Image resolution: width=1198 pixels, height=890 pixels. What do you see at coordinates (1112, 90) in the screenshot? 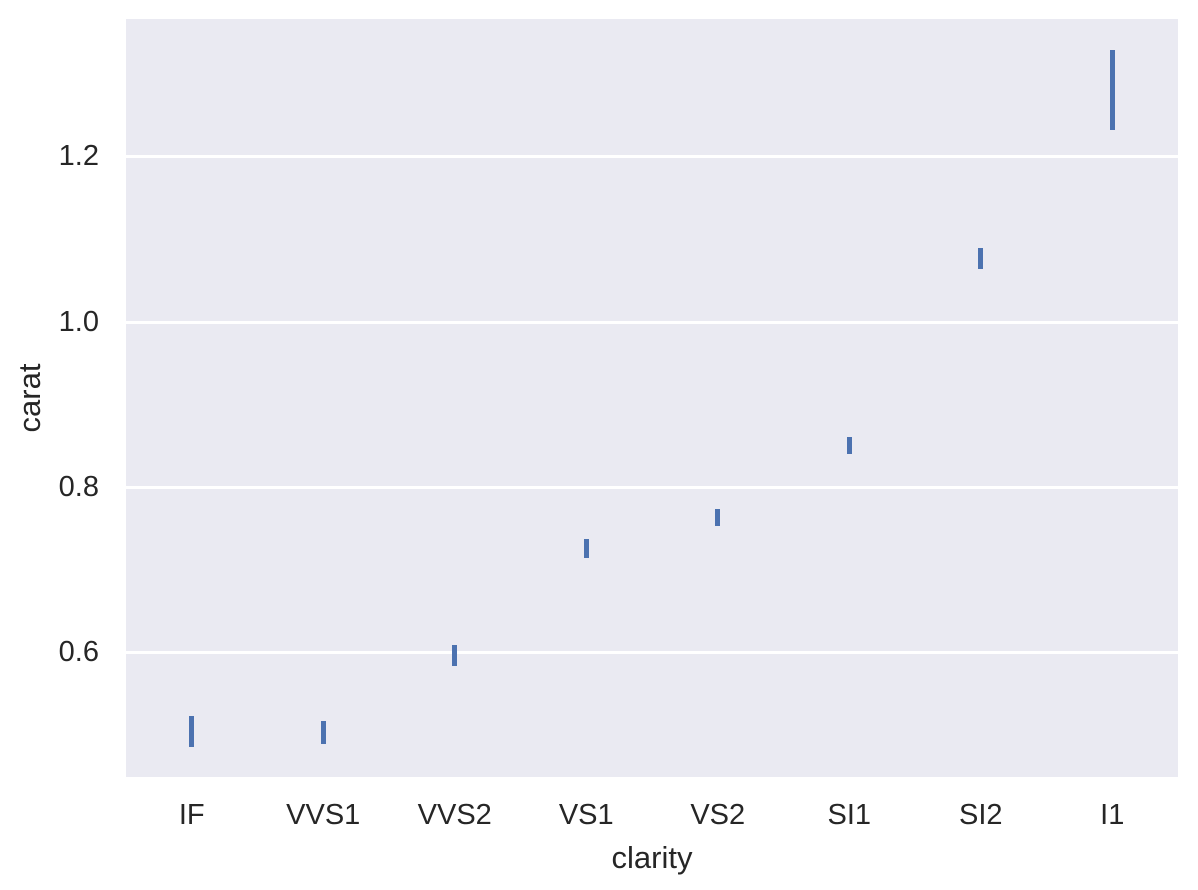
I see `ci-bar-i1` at bounding box center [1112, 90].